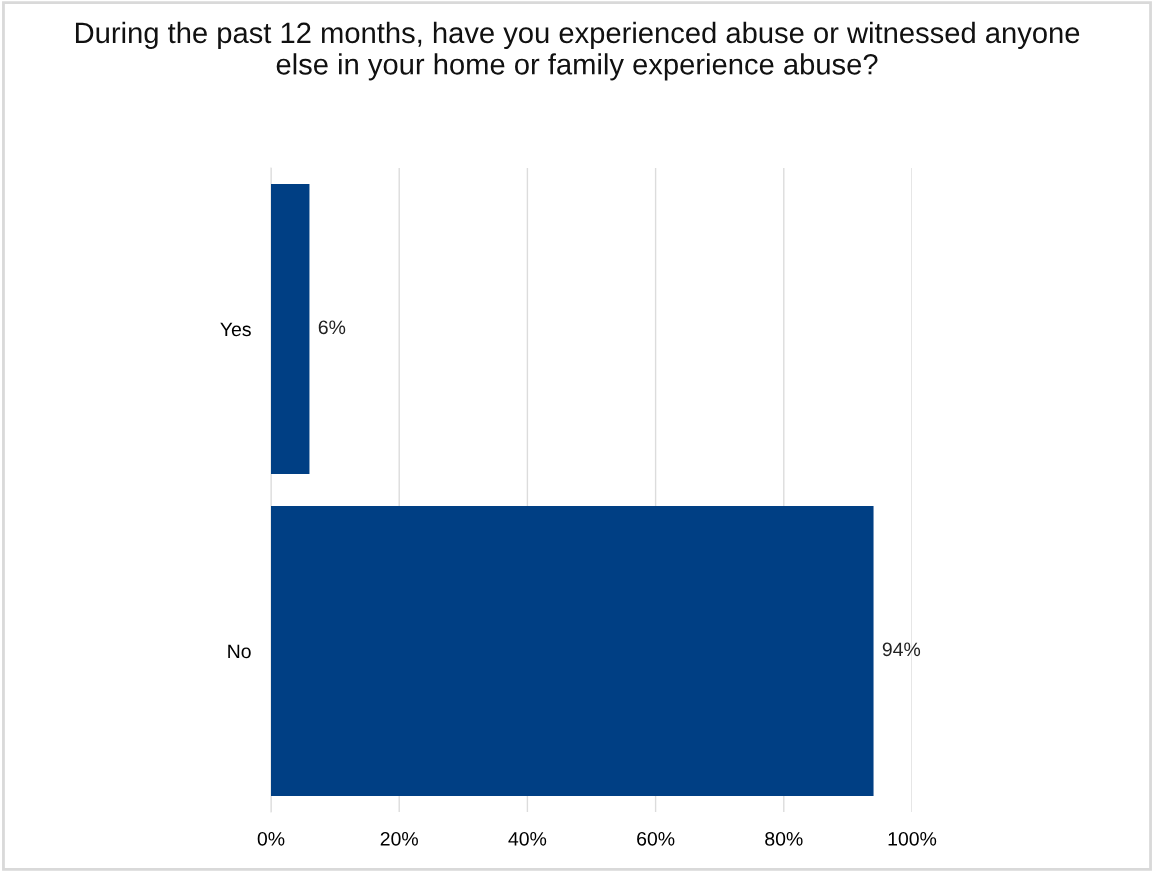 Image resolution: width=1154 pixels, height=872 pixels. Describe the element at coordinates (656, 838) in the screenshot. I see `x-tick-label: 60%` at that location.